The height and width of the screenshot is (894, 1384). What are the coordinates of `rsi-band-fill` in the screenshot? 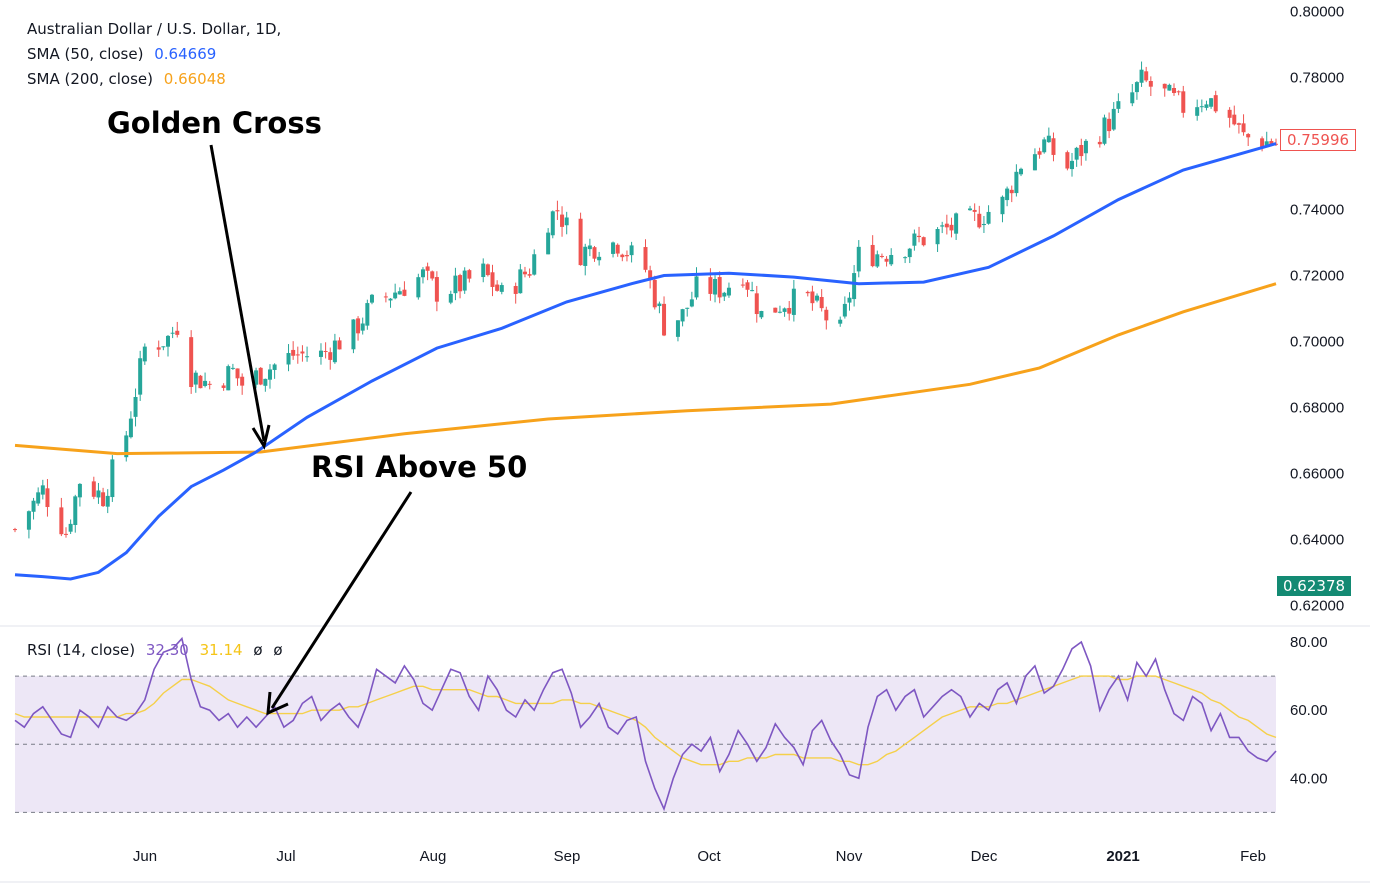 It's located at (645, 744).